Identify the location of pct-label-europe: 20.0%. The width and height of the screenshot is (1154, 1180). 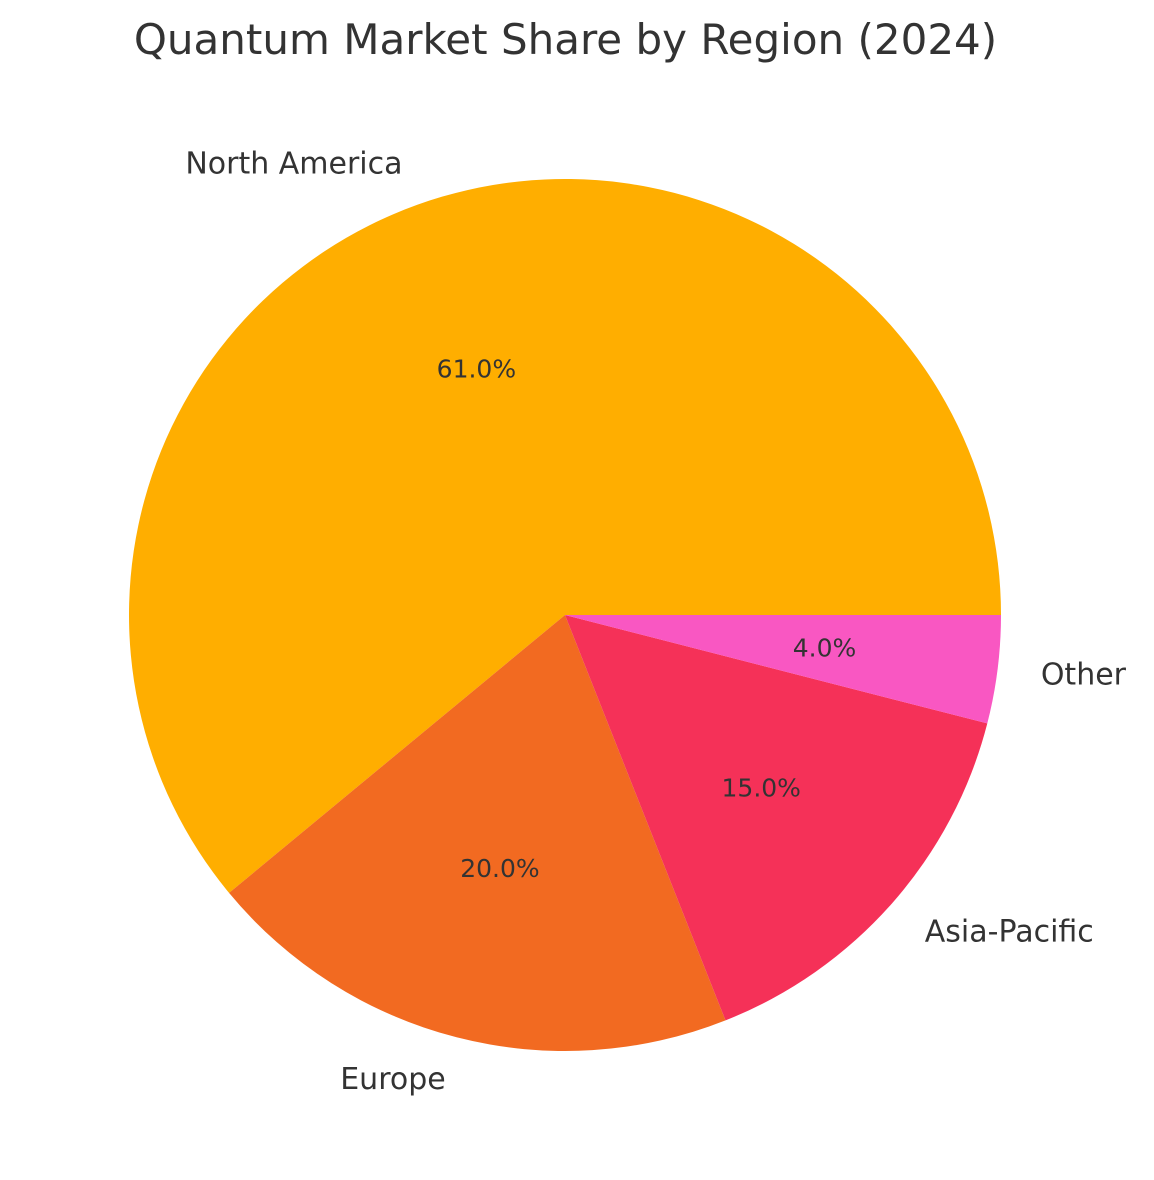
(499, 868).